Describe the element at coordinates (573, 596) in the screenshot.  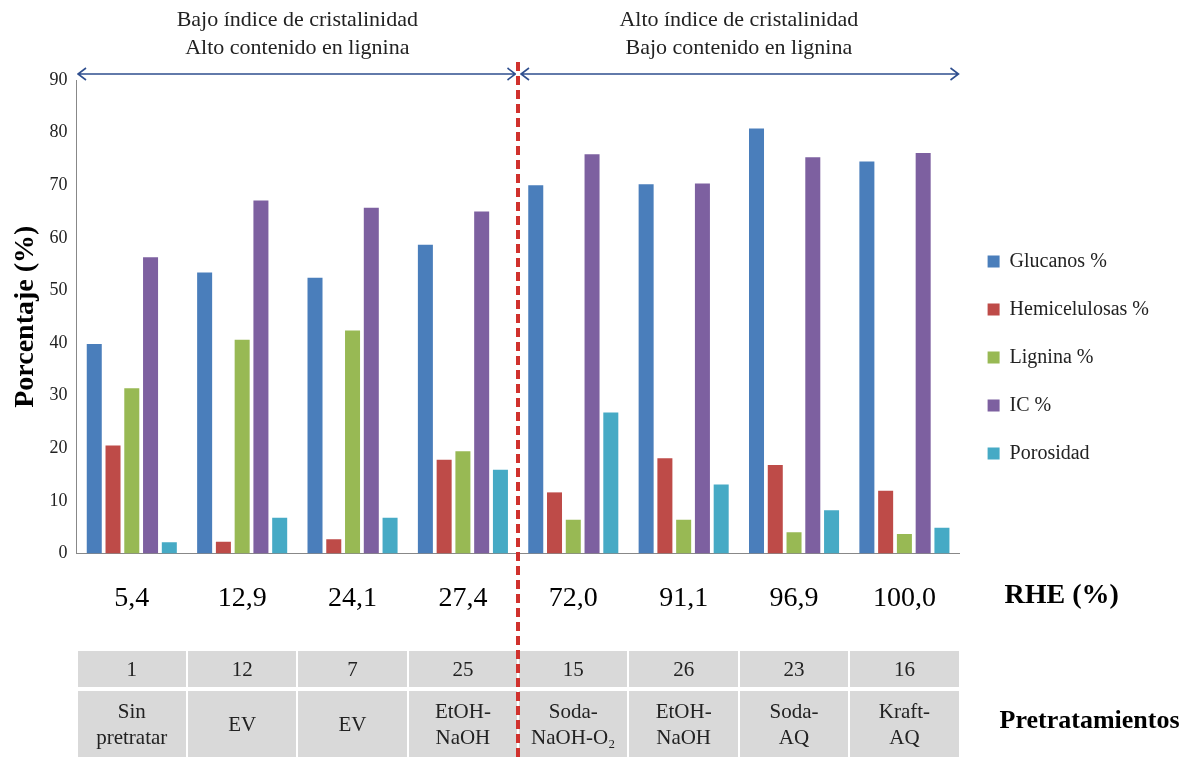
I see `x-tick-label: 72,0` at that location.